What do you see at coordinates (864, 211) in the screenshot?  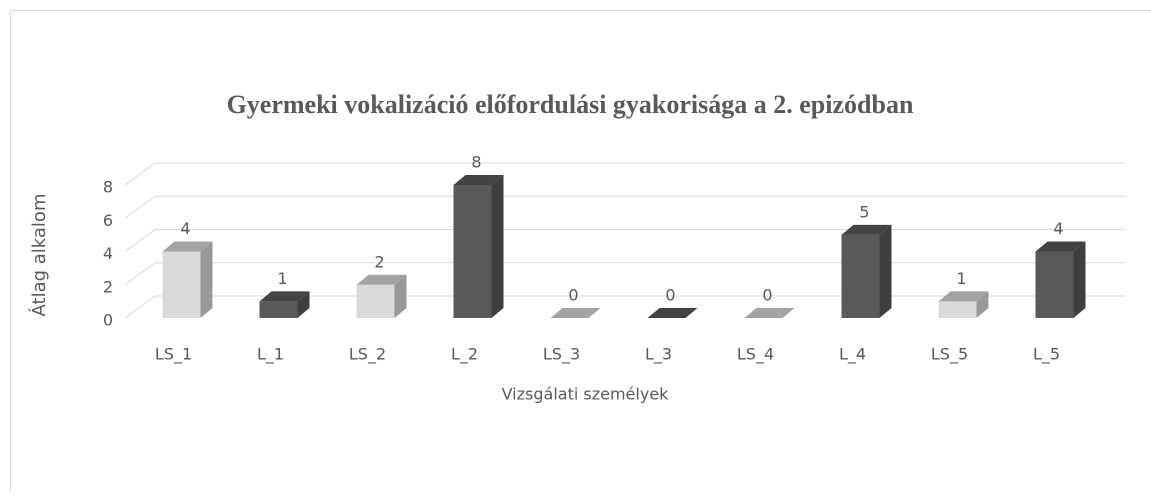 I see `data-label: 5` at bounding box center [864, 211].